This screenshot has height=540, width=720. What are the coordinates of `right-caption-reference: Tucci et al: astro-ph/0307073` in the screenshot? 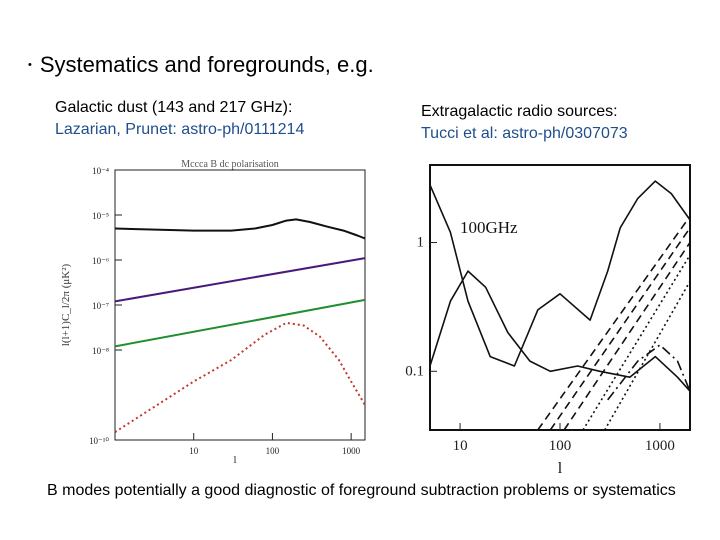 It's located at (524, 133).